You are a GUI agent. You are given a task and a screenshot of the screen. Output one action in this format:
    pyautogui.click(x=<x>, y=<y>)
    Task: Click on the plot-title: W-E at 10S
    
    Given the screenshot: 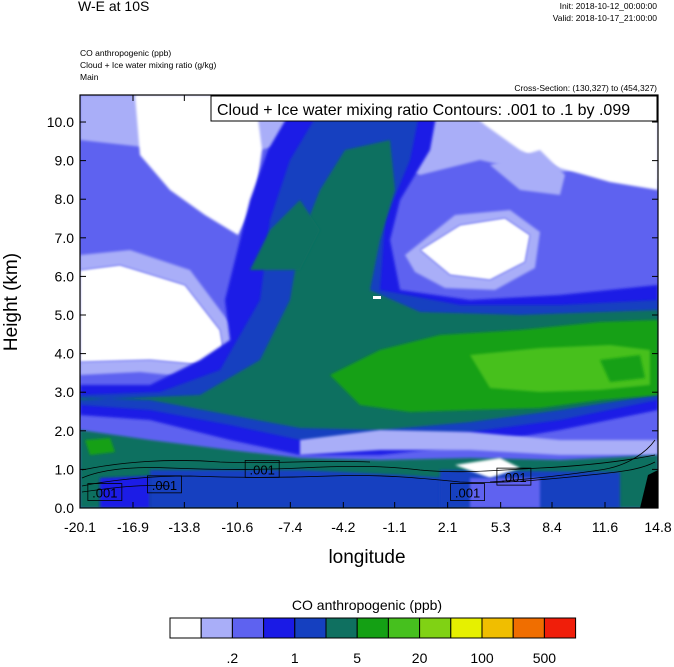 What is the action you would take?
    pyautogui.click(x=114, y=7)
    